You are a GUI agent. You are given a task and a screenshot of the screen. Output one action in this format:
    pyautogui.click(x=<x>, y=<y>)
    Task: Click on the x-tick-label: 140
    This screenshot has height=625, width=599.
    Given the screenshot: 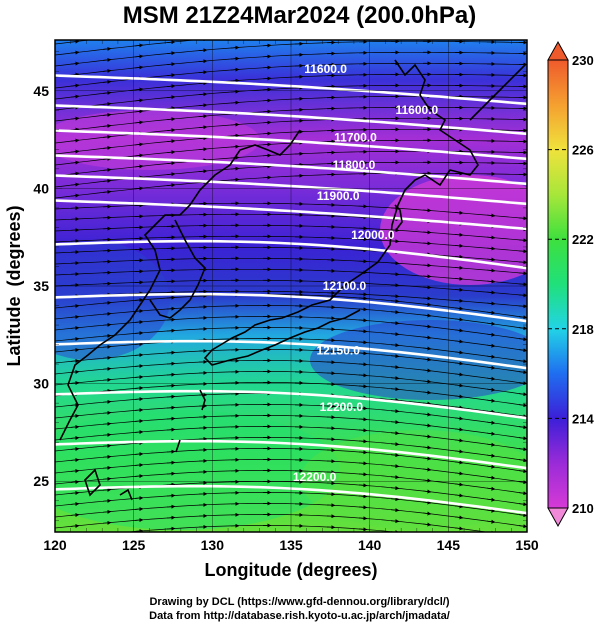 What is the action you would take?
    pyautogui.click(x=370, y=545)
    